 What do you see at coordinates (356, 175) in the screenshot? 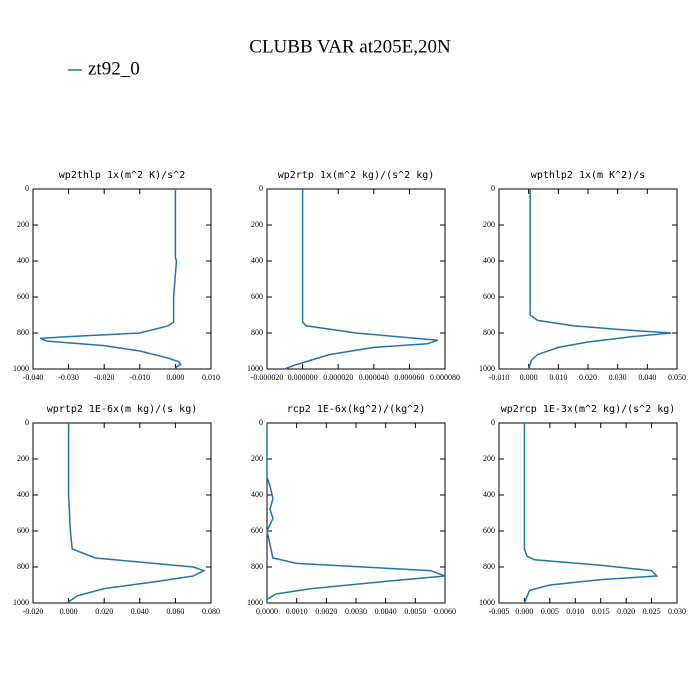
I see `panel-title: wp2rtp 1x(m^2 kg)/(s^2 kg)` at bounding box center [356, 175].